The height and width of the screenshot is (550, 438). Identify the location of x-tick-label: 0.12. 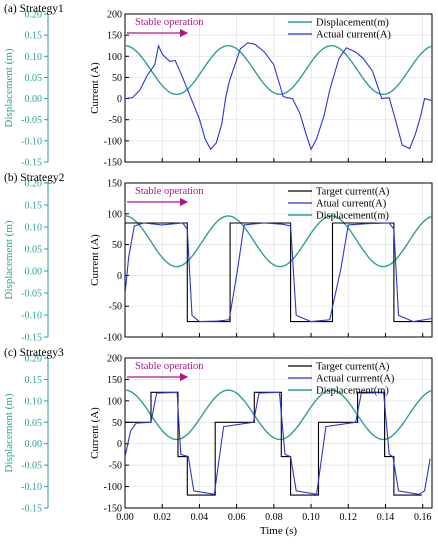
(349, 517).